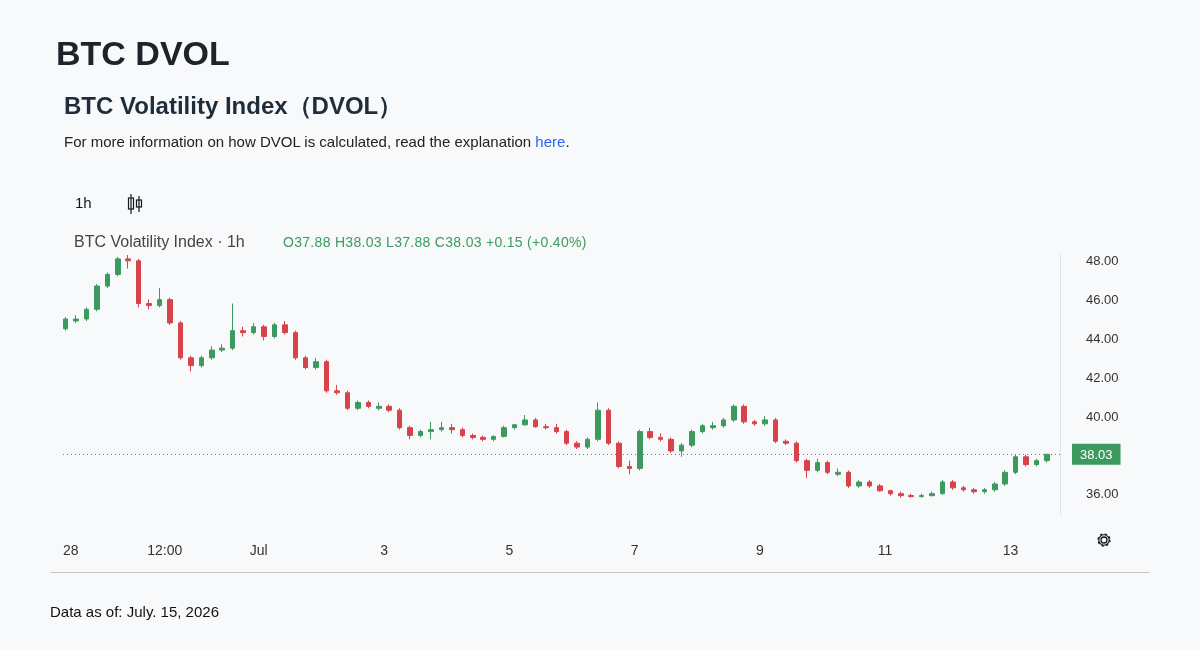 Image resolution: width=1200 pixels, height=650 pixels. I want to click on text: Data as of: July. 15, 2026, so click(134, 611).